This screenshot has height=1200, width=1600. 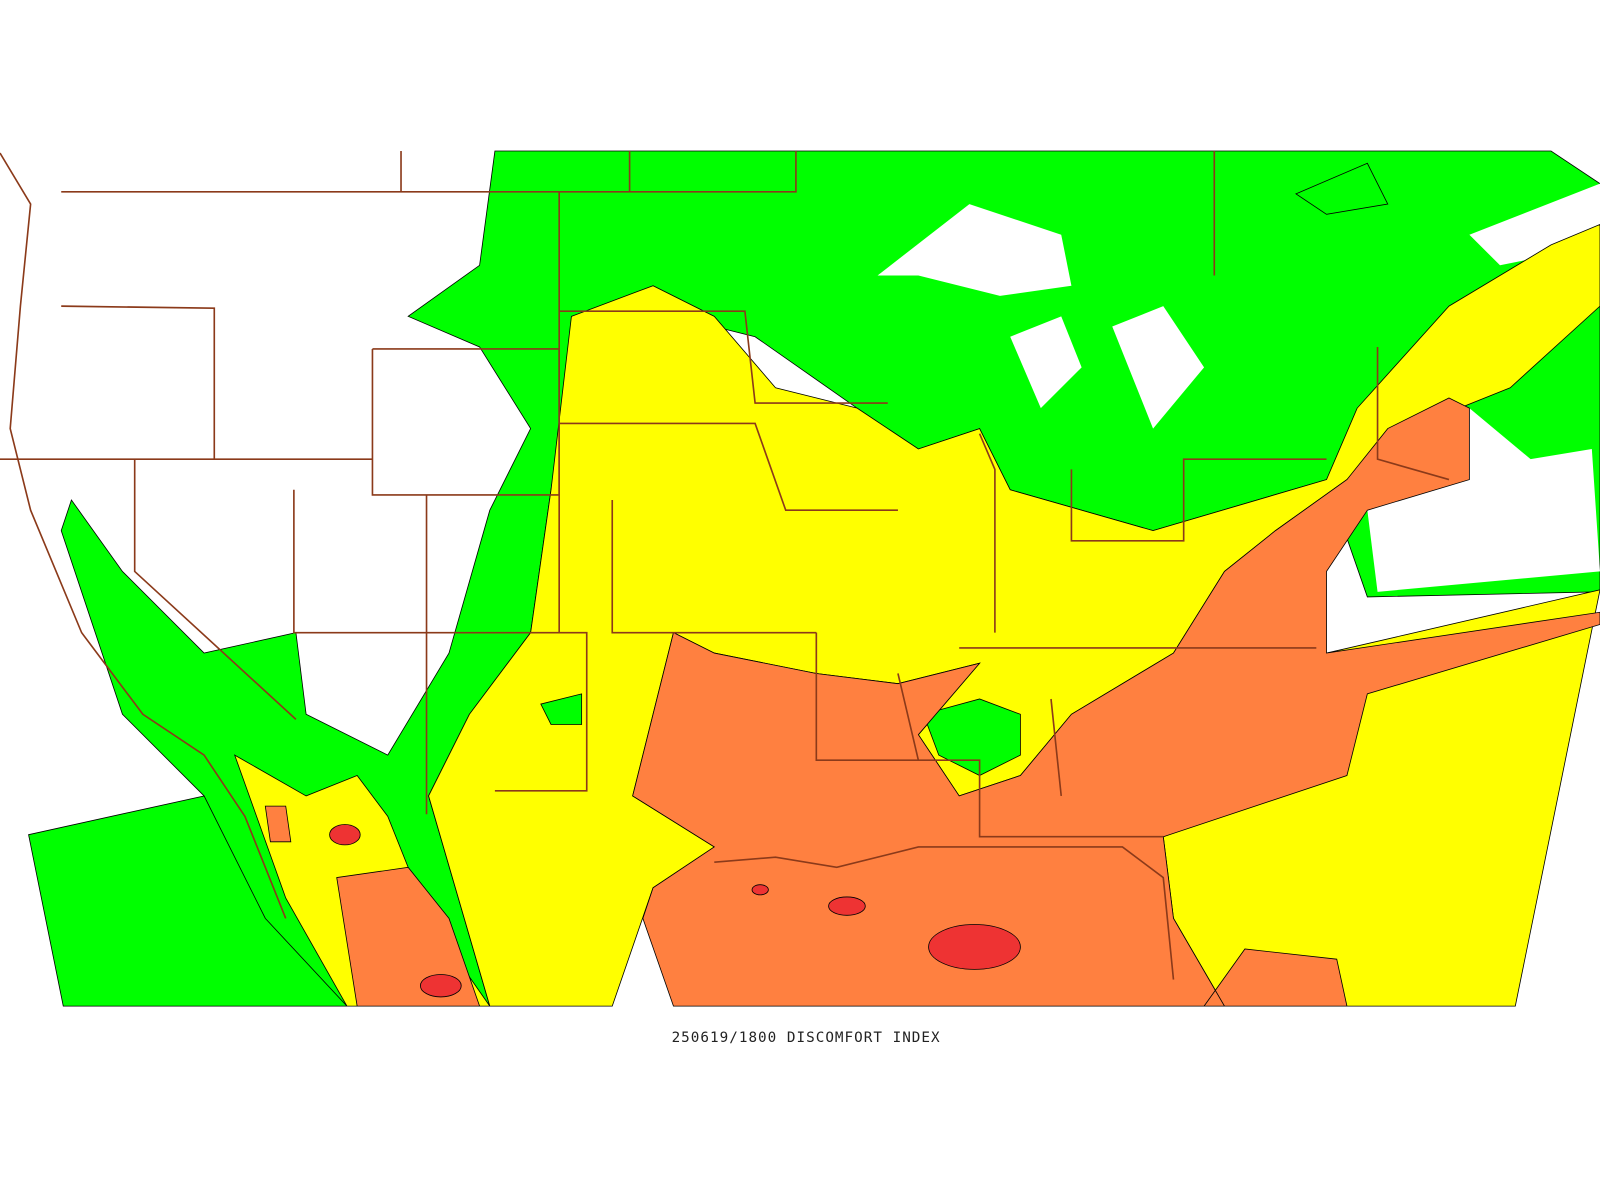 I want to click on red-zone, so click(x=675, y=911).